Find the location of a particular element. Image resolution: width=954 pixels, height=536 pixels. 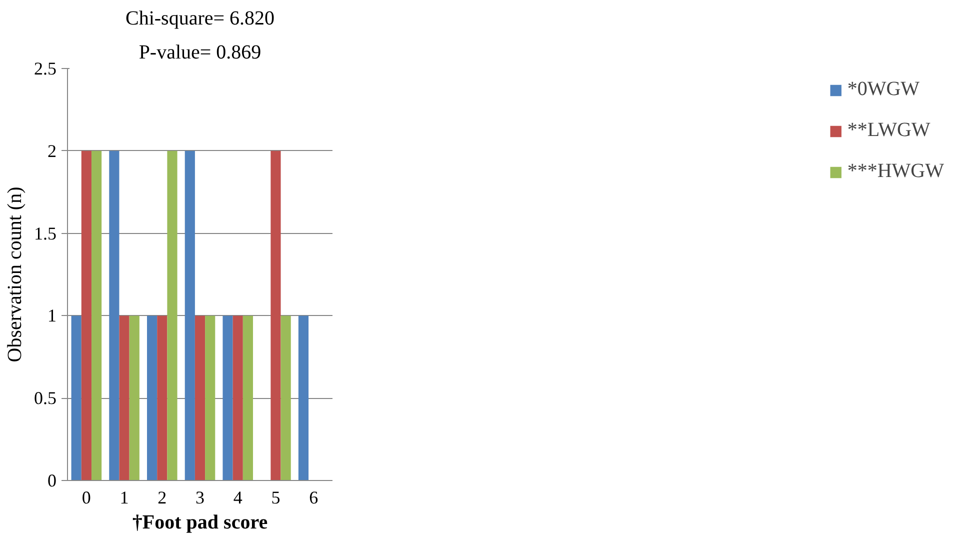

y-tick-label: 1.5 is located at coordinates (45, 233).